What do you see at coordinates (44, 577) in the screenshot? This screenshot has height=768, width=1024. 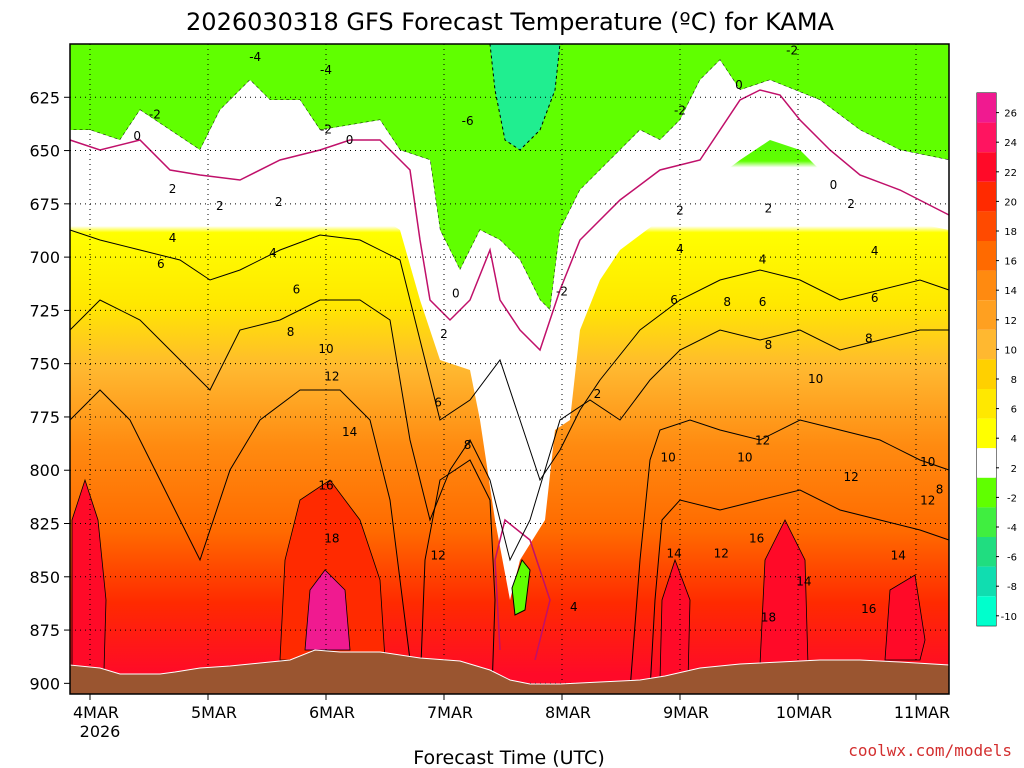 I see `y-tick-label: 850` at bounding box center [44, 577].